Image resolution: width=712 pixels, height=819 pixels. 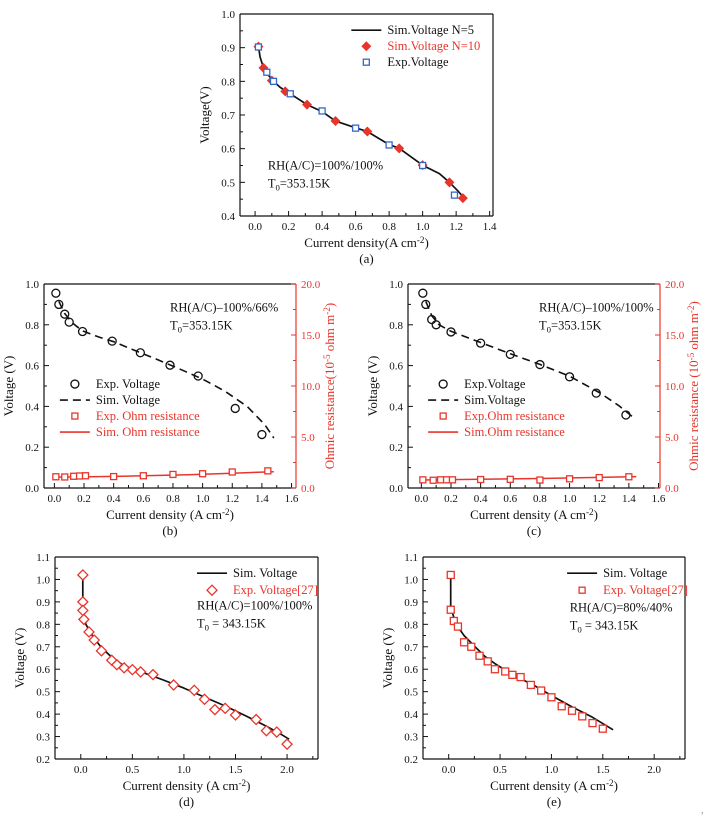 I want to click on legend-label: Sim.Voltage N=10, so click(x=433, y=46).